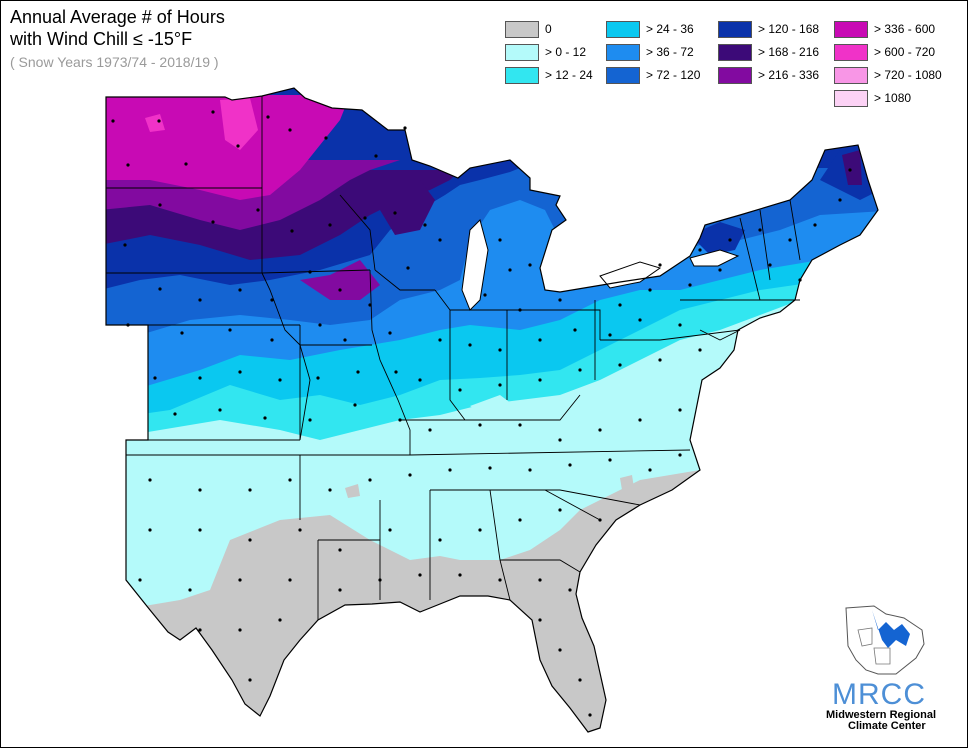 The height and width of the screenshot is (750, 970). I want to click on title-line-2: with Wind Chill ≤ -15°F, so click(101, 39).